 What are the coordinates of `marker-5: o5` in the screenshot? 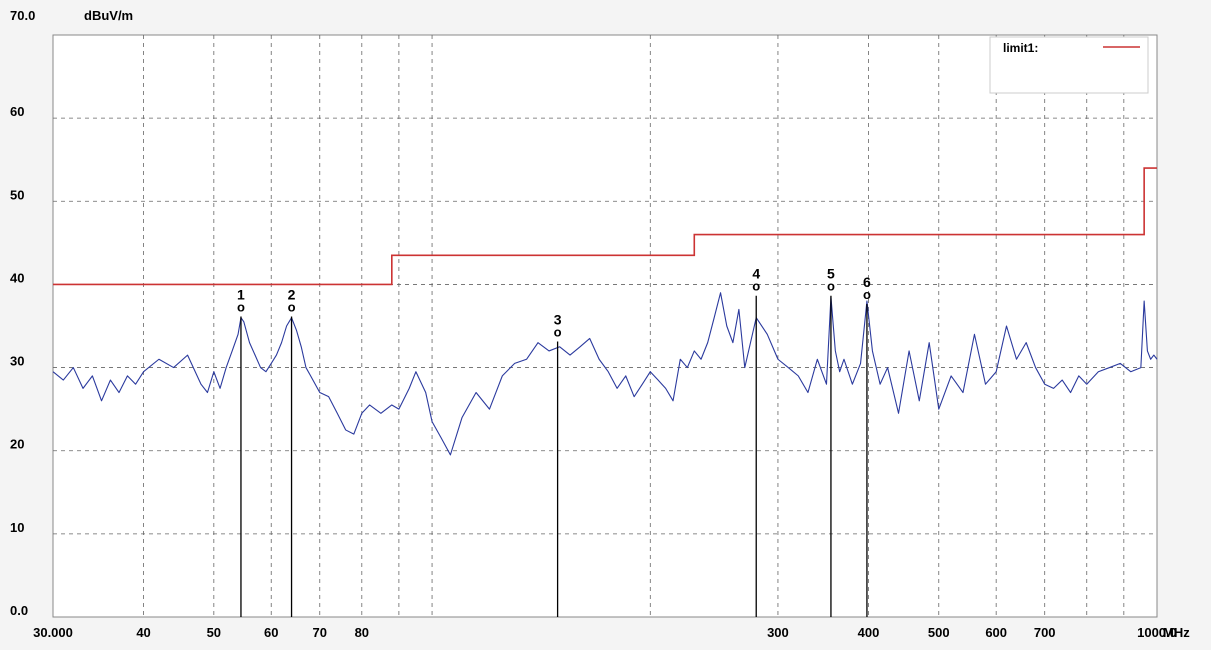 It's located at (831, 441).